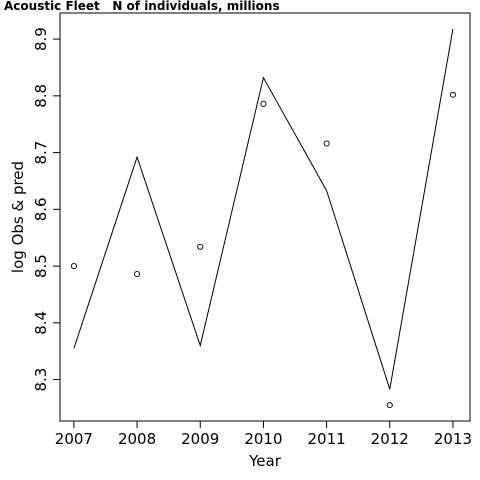 Image resolution: width=480 pixels, height=480 pixels. What do you see at coordinates (41, 96) in the screenshot?
I see `y-tick-label: 8.8` at bounding box center [41, 96].